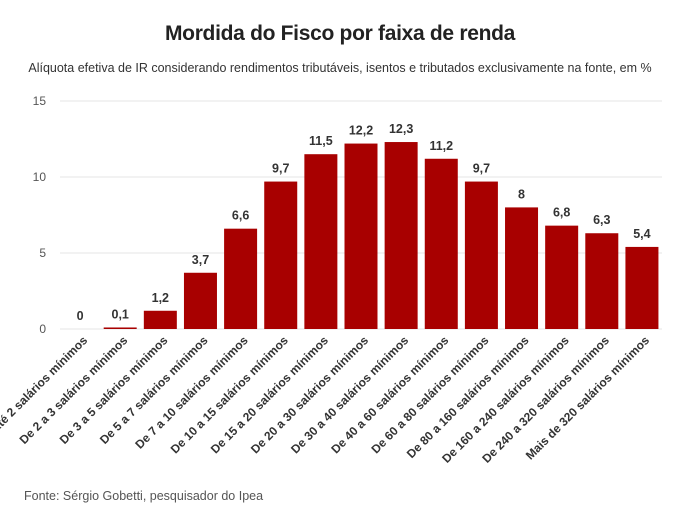 This screenshot has height=523, width=680. Describe the element at coordinates (42, 329) in the screenshot. I see `y-tick-label: 0` at that location.